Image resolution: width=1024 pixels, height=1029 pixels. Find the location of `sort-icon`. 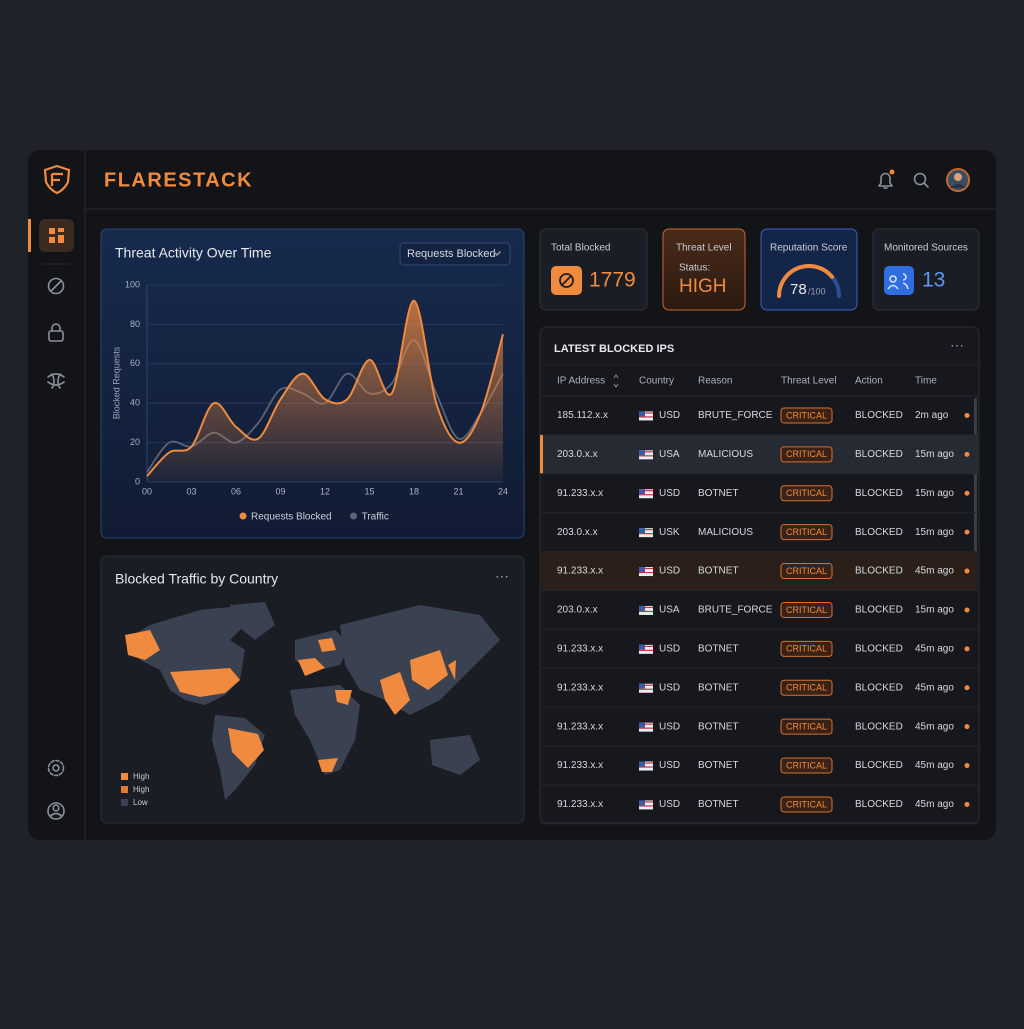

sort-icon is located at coordinates (616, 381).